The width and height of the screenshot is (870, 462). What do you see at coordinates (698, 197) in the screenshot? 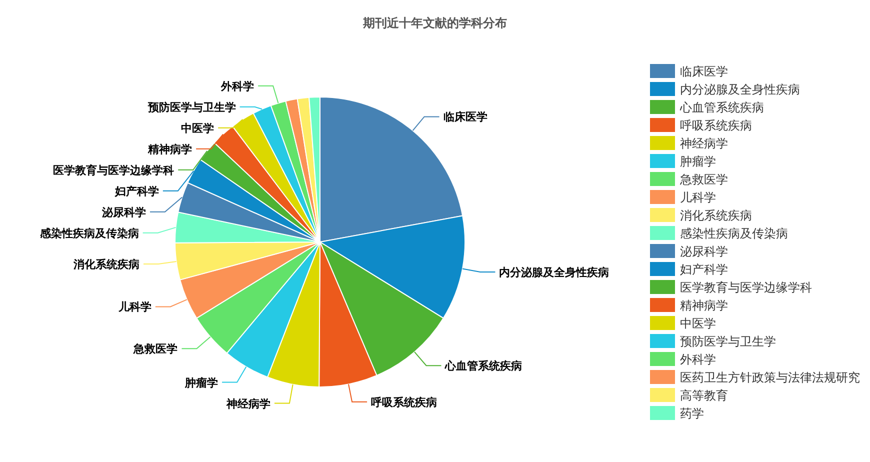
I see `legend-label: 儿科学` at bounding box center [698, 197].